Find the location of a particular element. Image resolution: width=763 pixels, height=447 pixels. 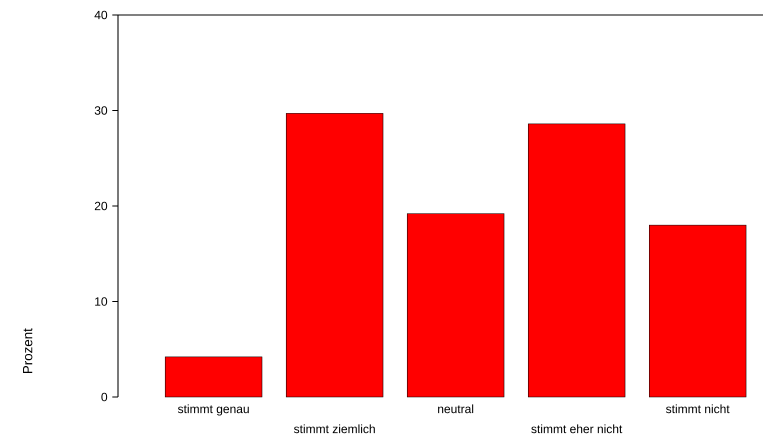

x-tick-label: stimmt ziemlich is located at coordinates (334, 429).